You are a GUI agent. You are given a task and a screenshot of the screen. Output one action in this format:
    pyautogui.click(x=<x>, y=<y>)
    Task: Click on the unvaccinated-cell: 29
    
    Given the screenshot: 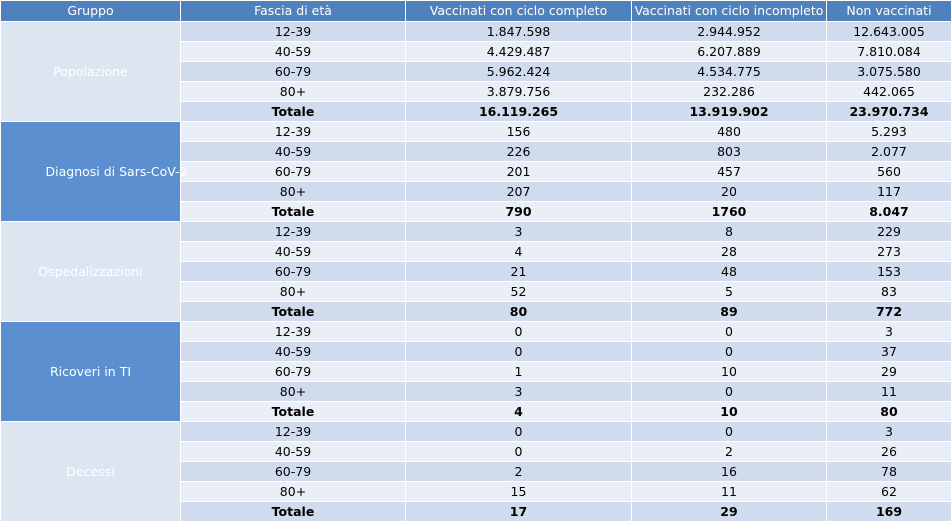 What is the action you would take?
    pyautogui.click(x=889, y=371)
    